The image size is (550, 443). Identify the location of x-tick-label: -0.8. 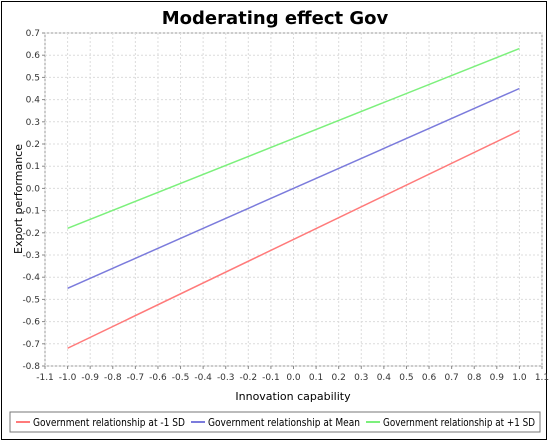
(113, 378).